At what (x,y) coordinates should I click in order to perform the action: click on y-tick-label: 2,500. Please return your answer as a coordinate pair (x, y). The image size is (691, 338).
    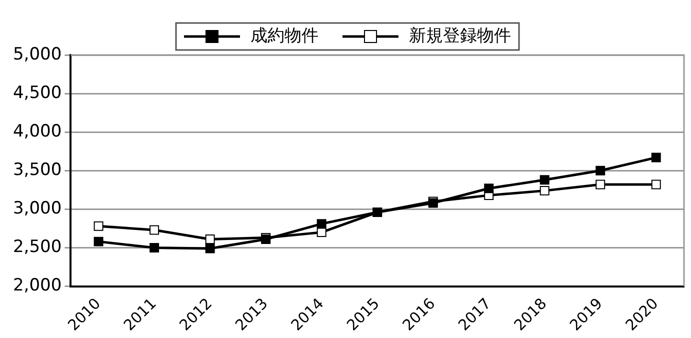
    Looking at the image, I should click on (37, 247).